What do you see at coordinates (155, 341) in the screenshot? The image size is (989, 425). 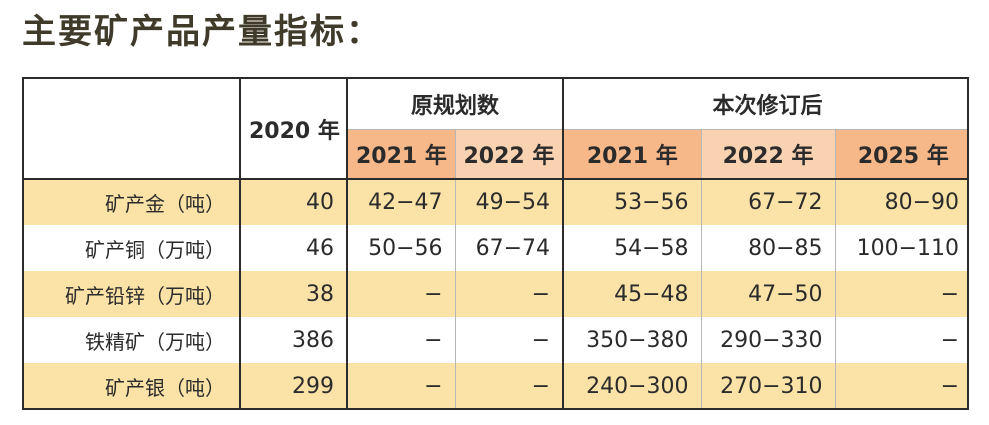 I see `row-label: 铁精矿（万吨）` at bounding box center [155, 341].